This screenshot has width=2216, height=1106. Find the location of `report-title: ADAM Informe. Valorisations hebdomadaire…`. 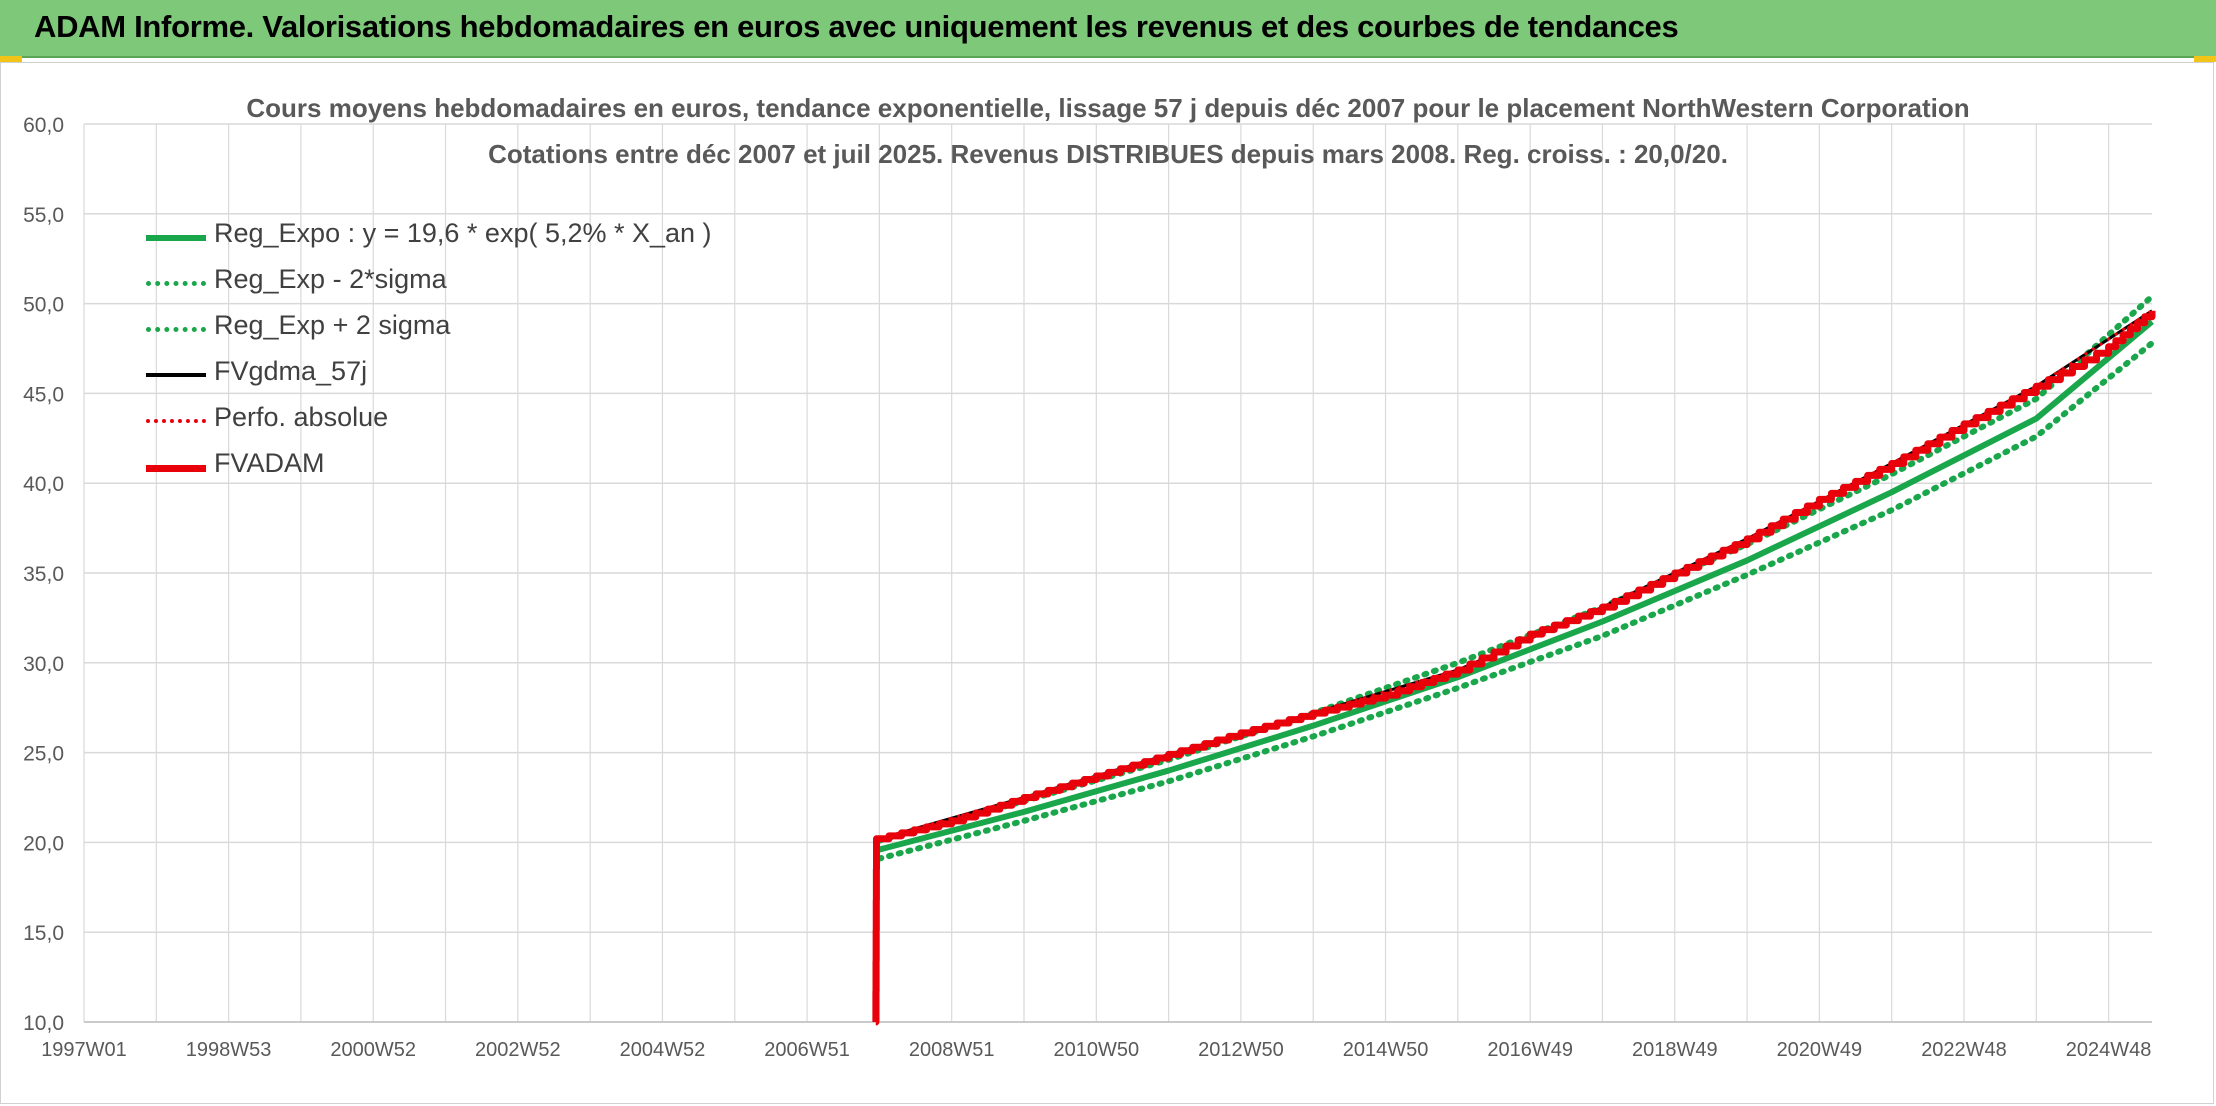

report-title: ADAM Informe. Valorisations hebdomadaire… is located at coordinates (856, 26).